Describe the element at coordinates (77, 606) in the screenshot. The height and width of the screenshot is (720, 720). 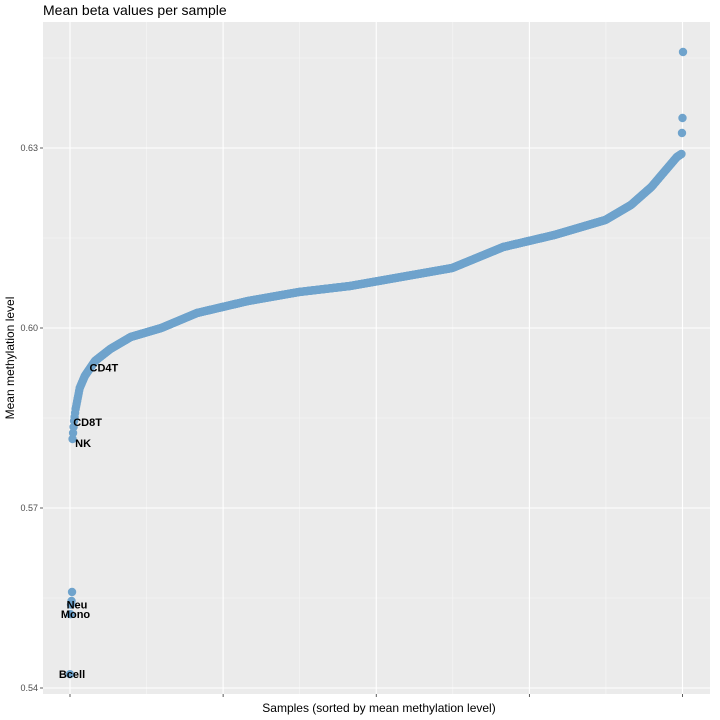
I see `sample-label-neu: Neu` at that location.